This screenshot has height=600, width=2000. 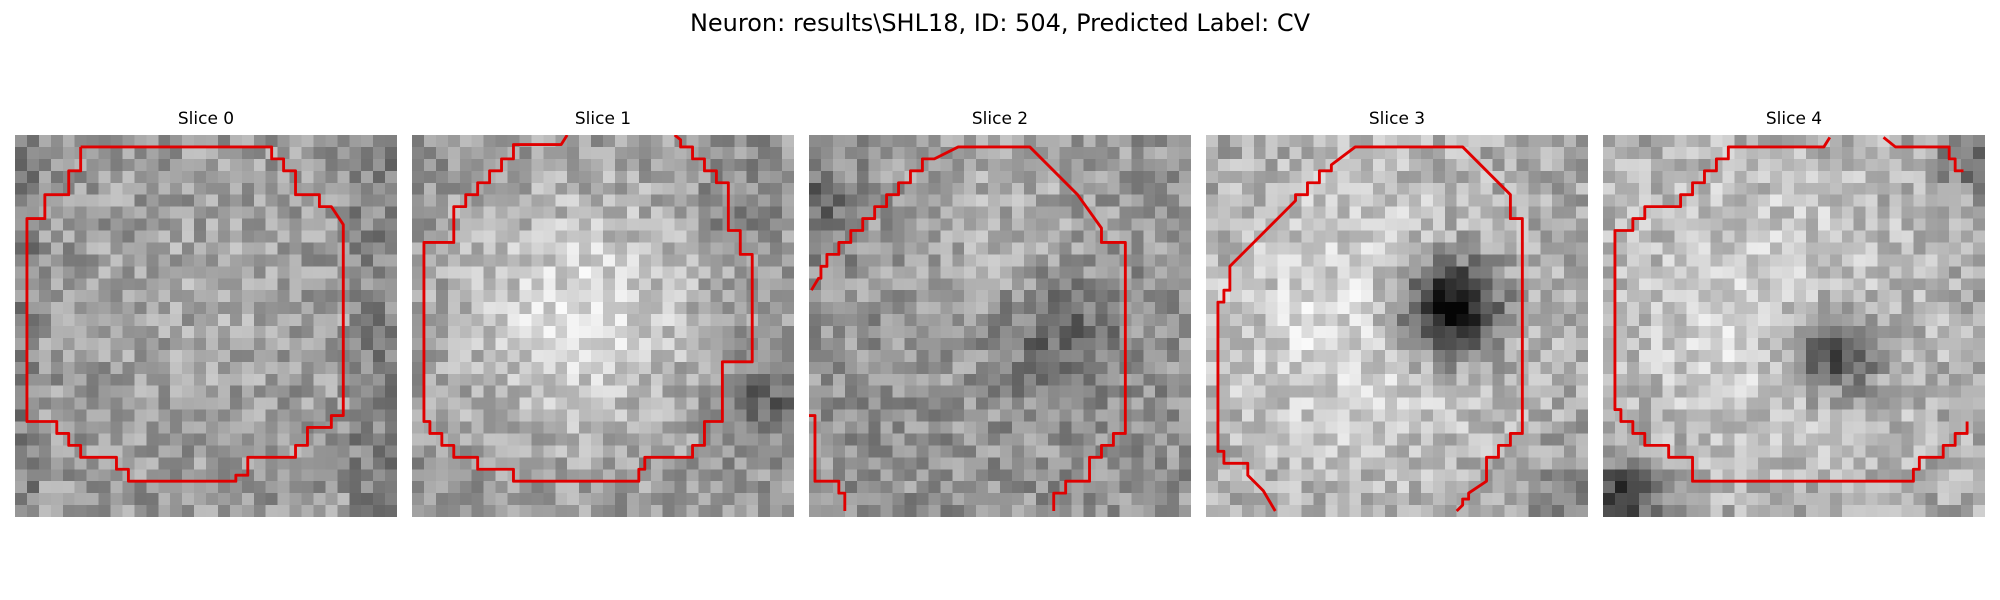 What do you see at coordinates (1794, 119) in the screenshot?
I see `slice-title: Slice 4` at bounding box center [1794, 119].